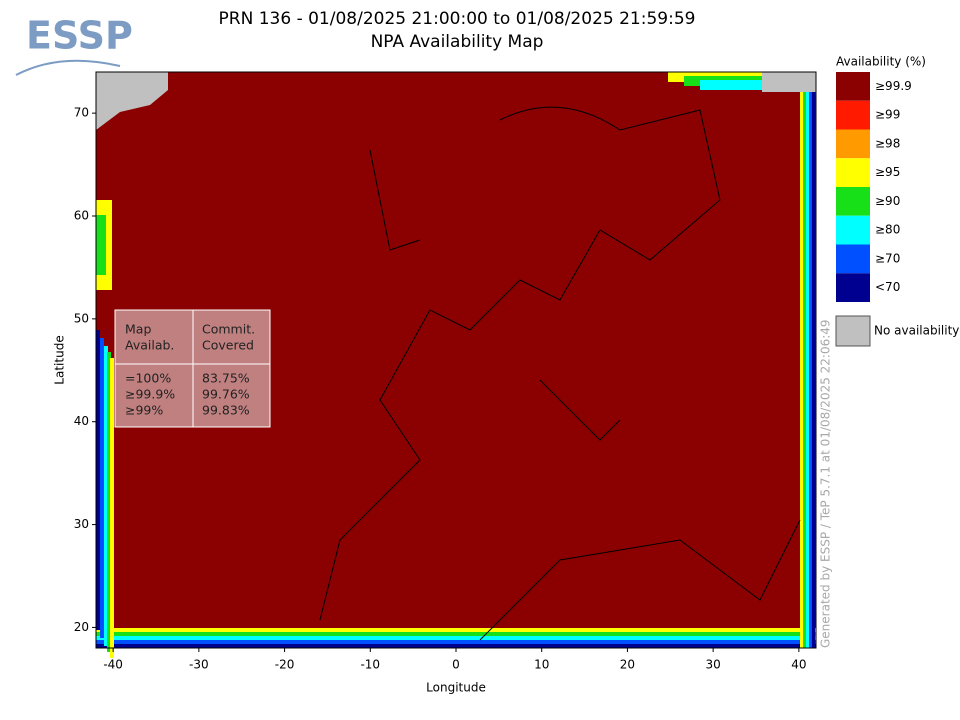 The height and width of the screenshot is (720, 960). I want to click on table-header: Availab., so click(149, 345).